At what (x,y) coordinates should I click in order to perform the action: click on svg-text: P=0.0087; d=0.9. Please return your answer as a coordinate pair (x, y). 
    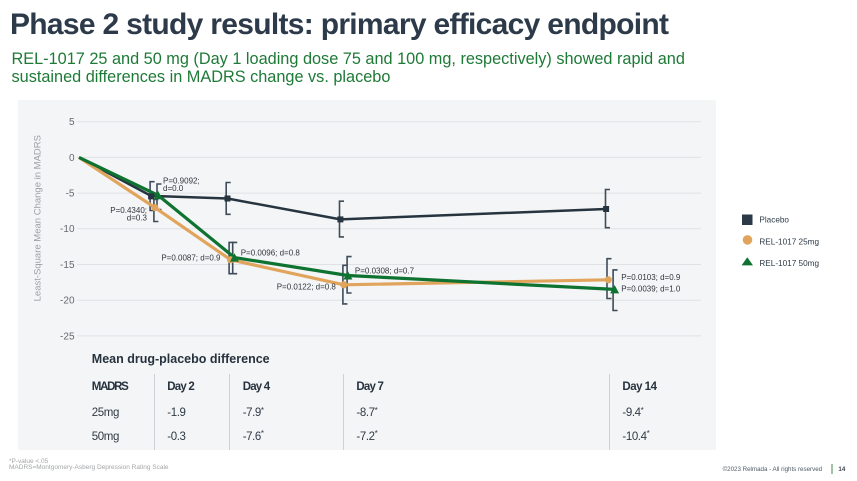
    Looking at the image, I should click on (191, 257).